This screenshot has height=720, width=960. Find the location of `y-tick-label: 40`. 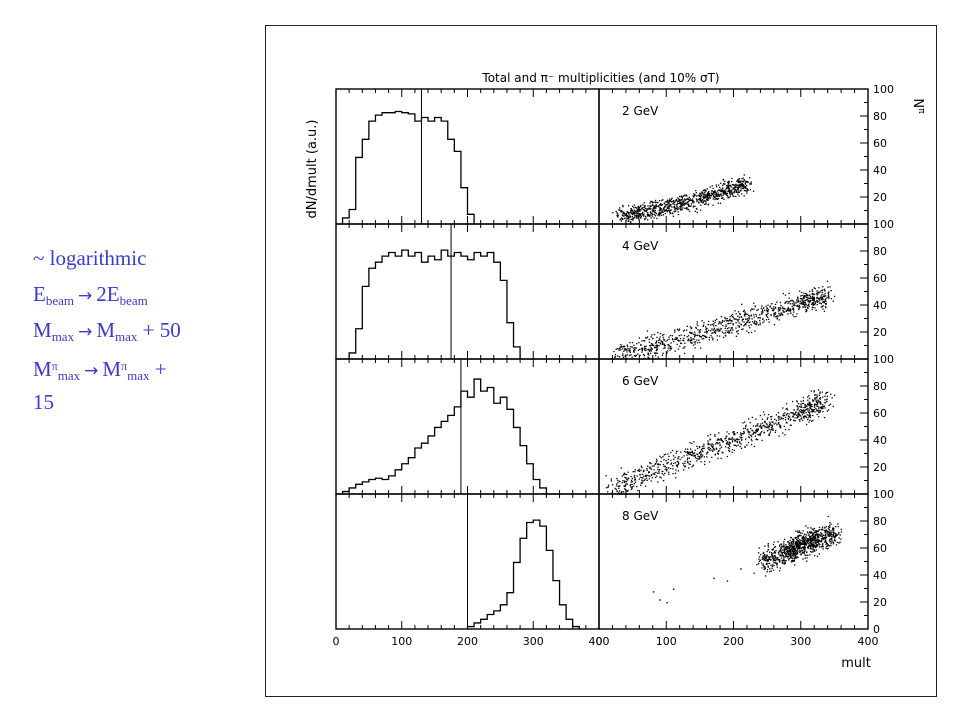

y-tick-label: 40 is located at coordinates (880, 440).